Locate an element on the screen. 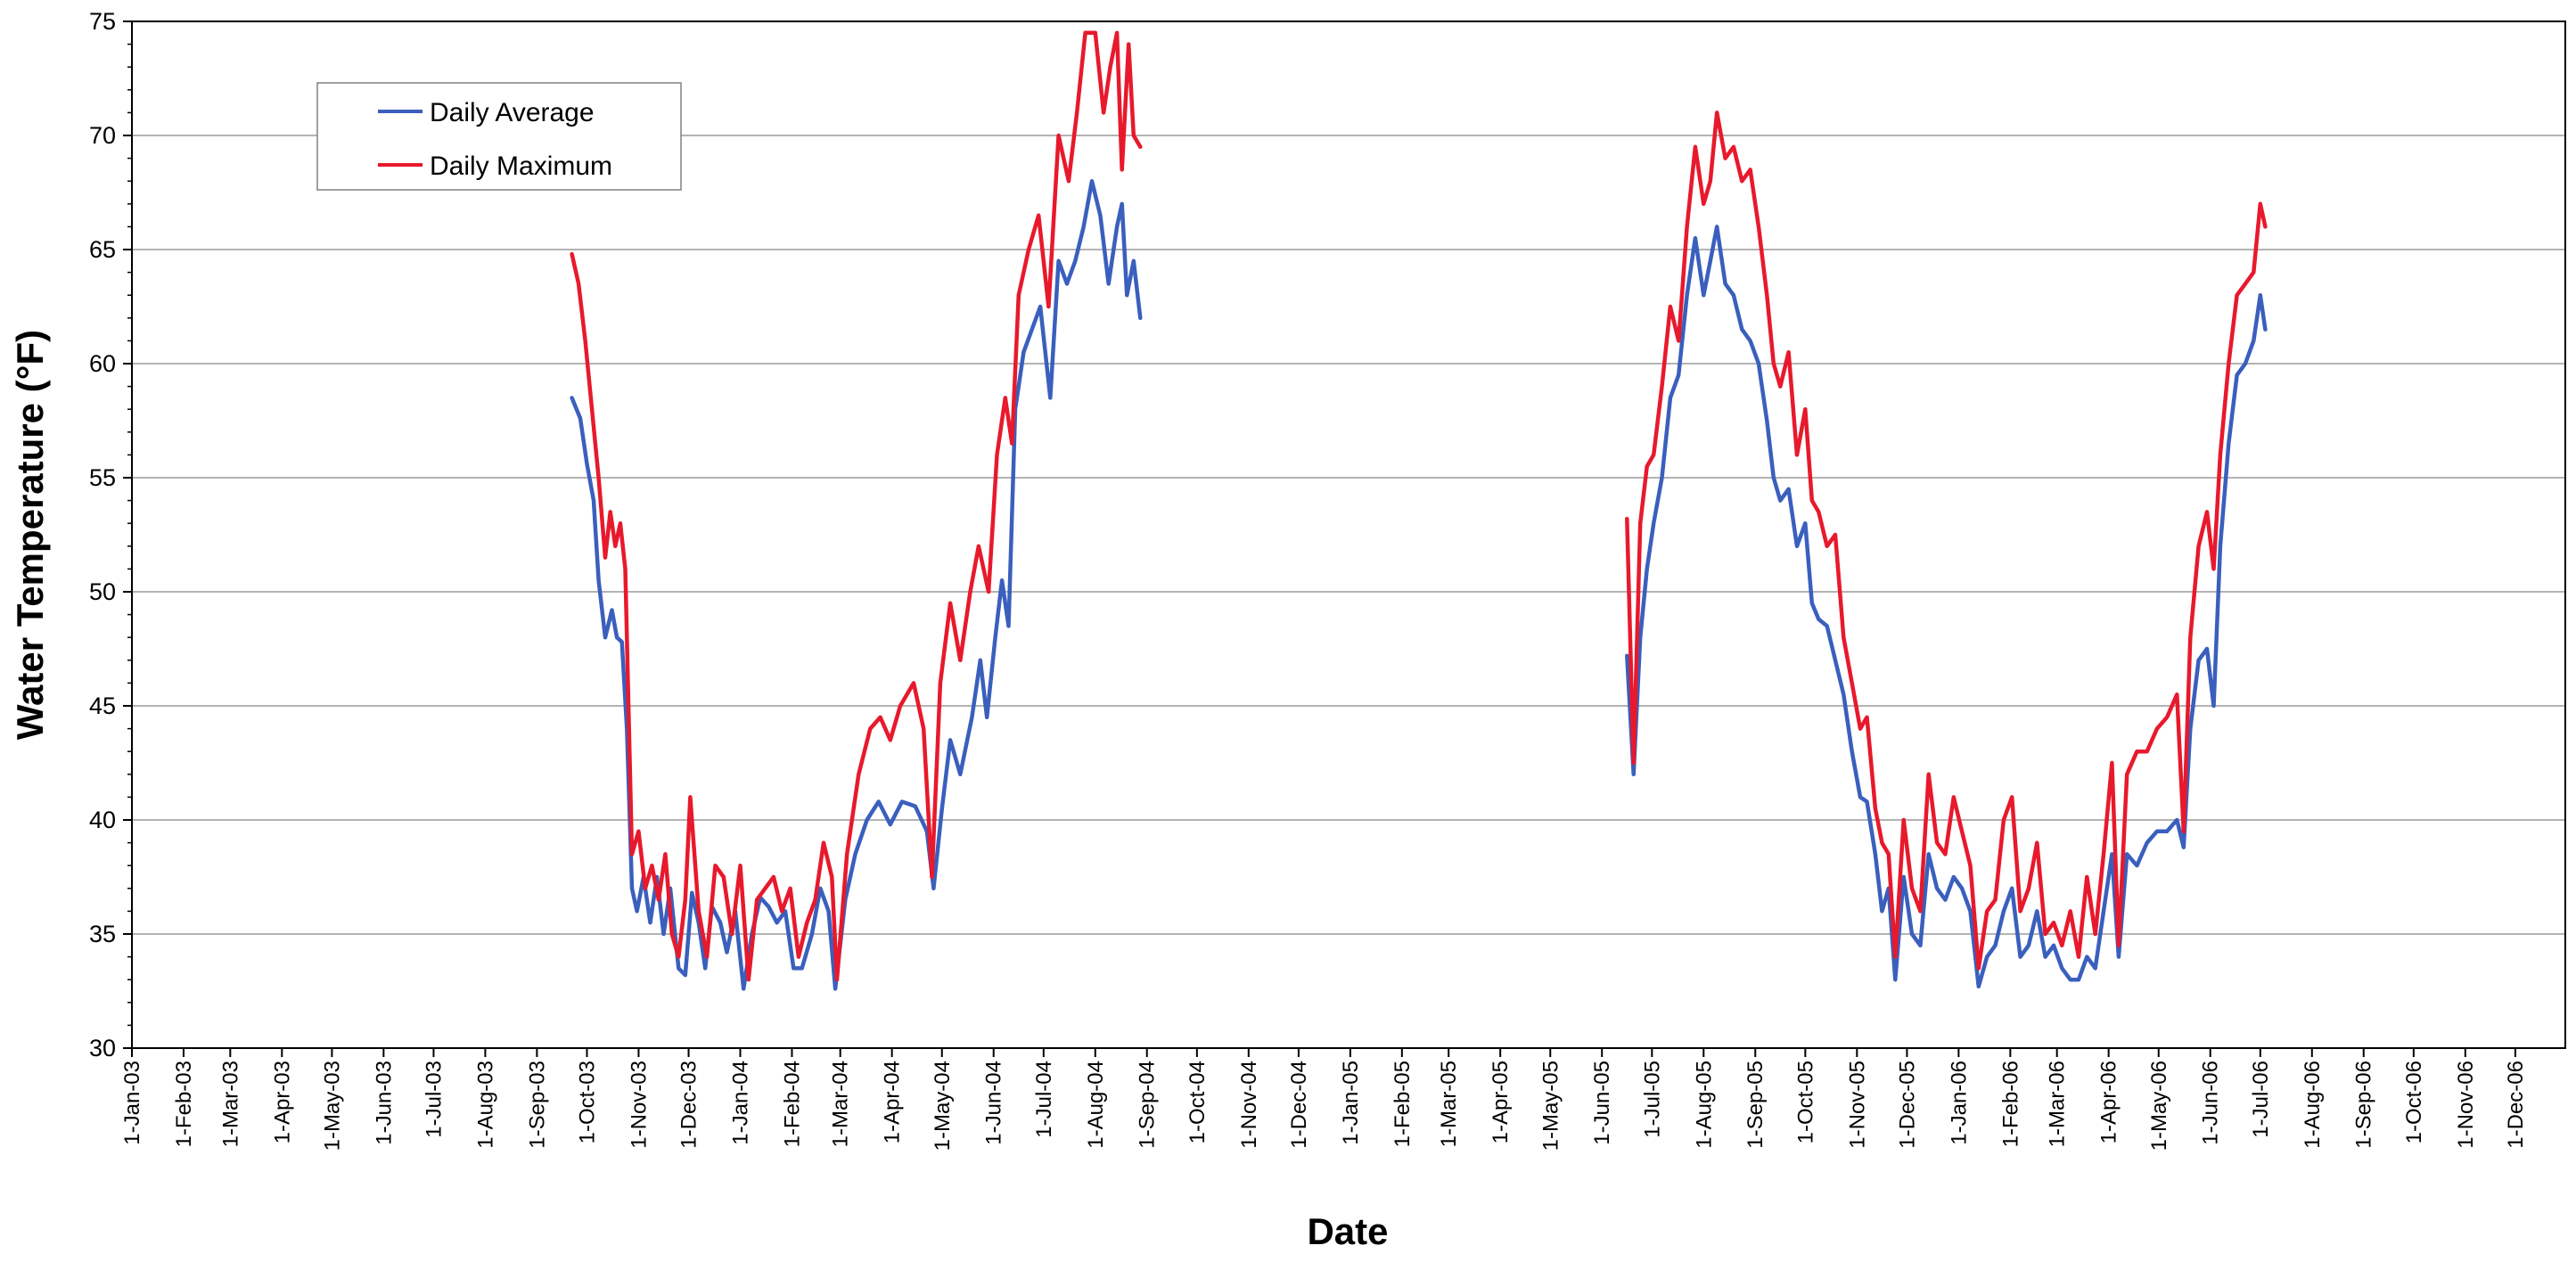  x-tick-label: 1-Jun-06 is located at coordinates (2211, 1103).